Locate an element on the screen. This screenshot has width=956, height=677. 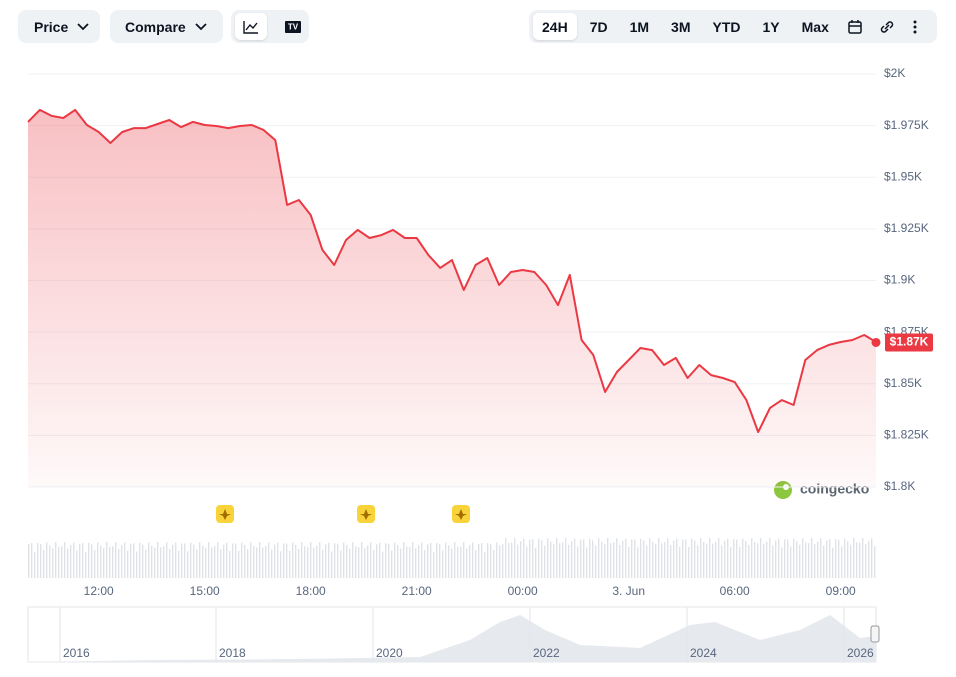
volume-band is located at coordinates (452, 558).